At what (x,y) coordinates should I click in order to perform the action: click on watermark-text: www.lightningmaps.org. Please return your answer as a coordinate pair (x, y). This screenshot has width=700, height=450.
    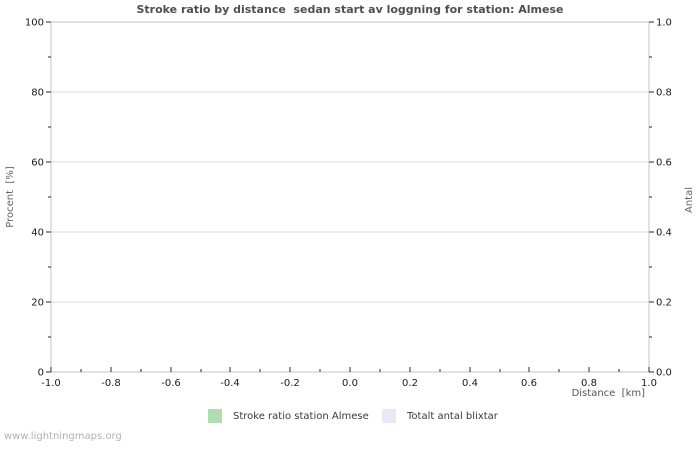
    Looking at the image, I should click on (63, 436).